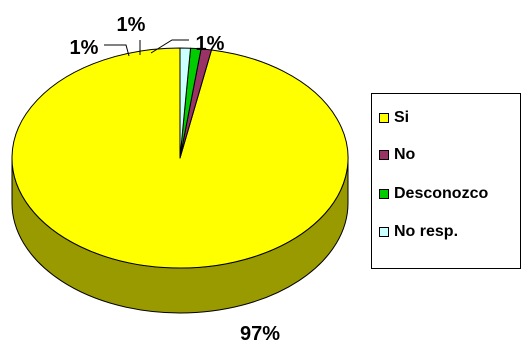 Image resolution: width=530 pixels, height=343 pixels. Describe the element at coordinates (384, 155) in the screenshot. I see `legend-swatch-no` at that location.